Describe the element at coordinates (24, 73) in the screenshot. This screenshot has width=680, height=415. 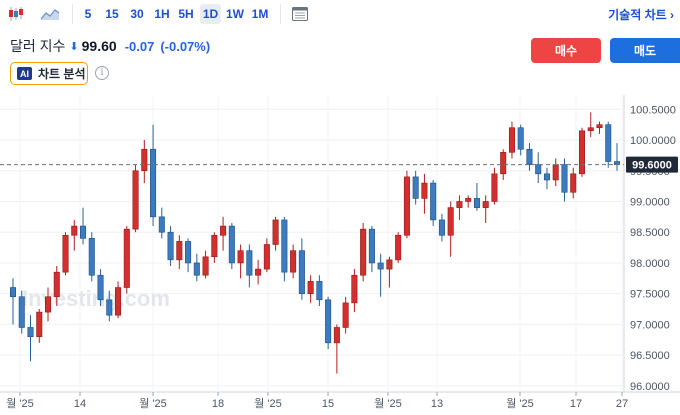
I see `ai-badge-icon: AI` at that location.